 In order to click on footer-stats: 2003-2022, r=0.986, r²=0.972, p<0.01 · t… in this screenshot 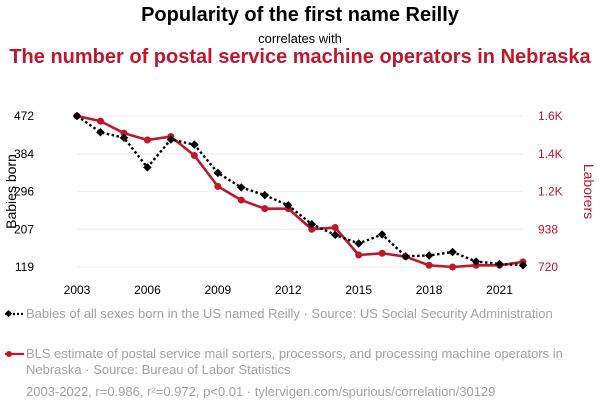, I will do `click(261, 391)`.